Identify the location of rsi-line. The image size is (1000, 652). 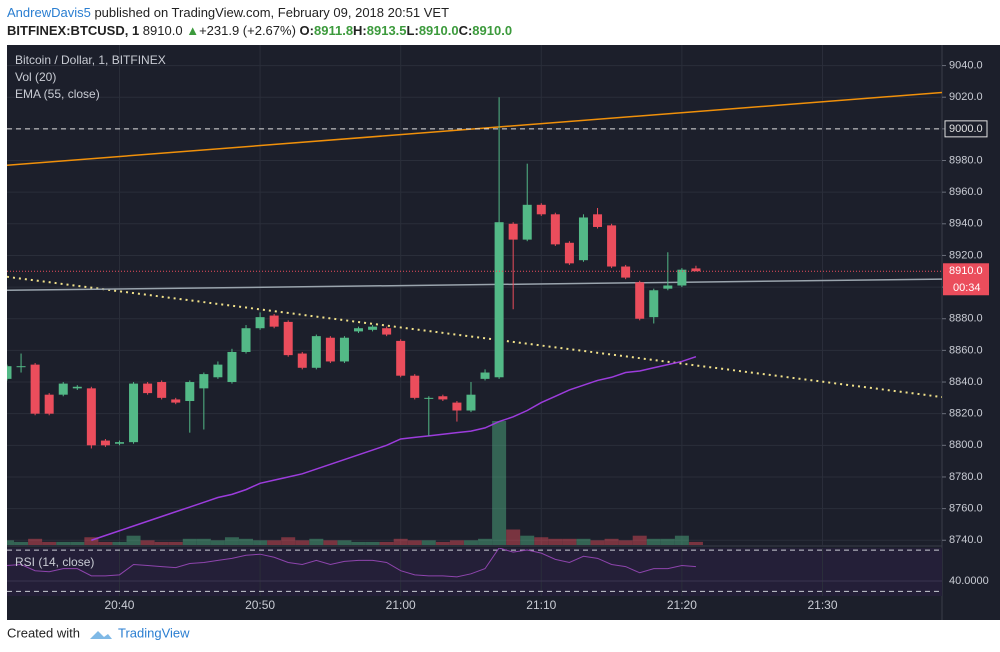
(351, 563).